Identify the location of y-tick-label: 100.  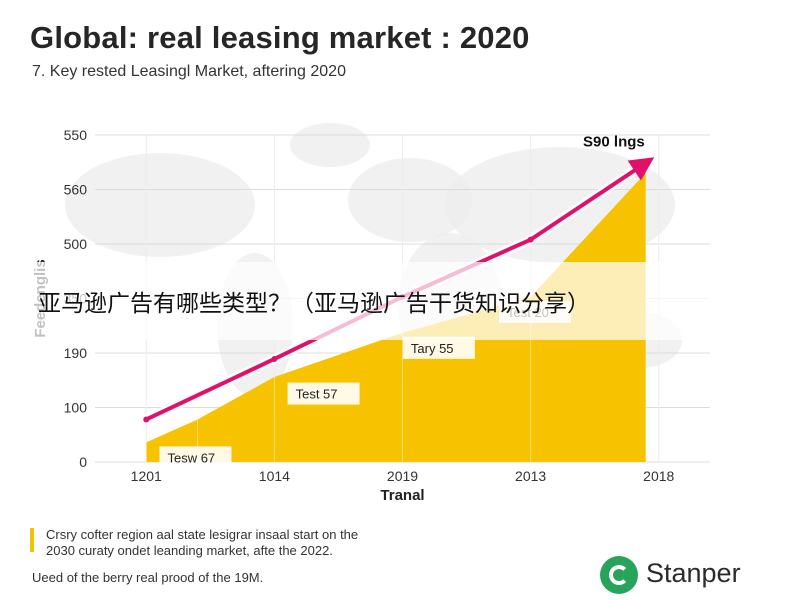
(76, 408).